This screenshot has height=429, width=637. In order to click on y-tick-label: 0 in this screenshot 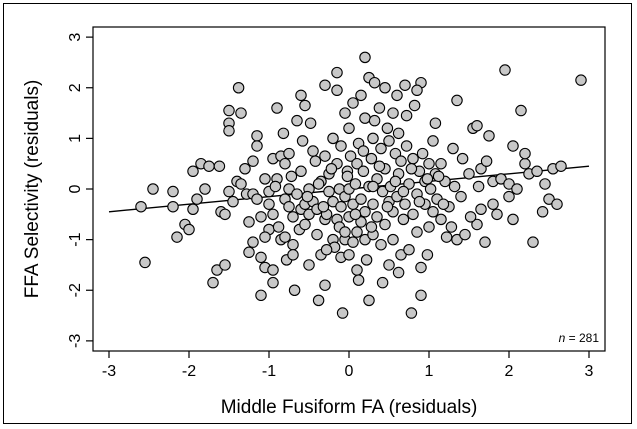, I will do `click(75, 188)`.